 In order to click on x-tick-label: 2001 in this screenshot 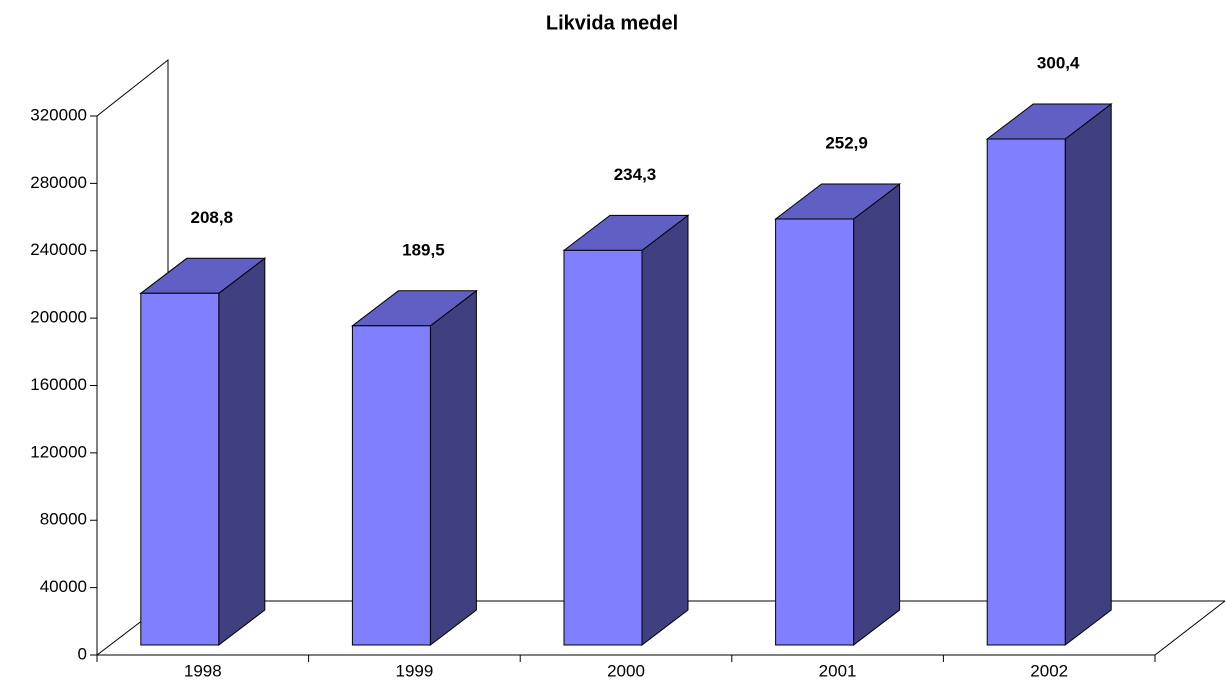, I will do `click(838, 670)`.